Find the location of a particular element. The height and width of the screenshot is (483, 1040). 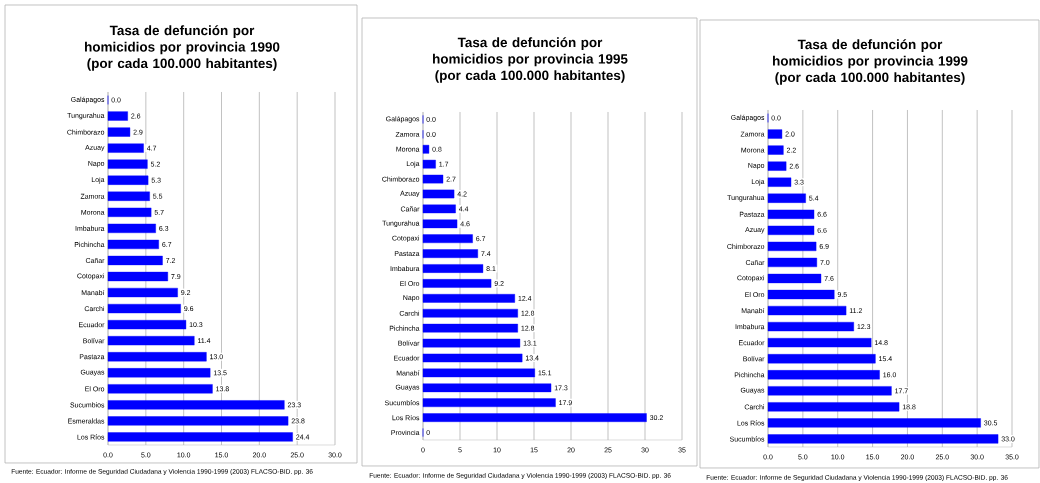

chart-title: Tasa de defunción por homicidios por provincia 1995 (por cada 100.000 habitantes) is located at coordinates (530, 60).